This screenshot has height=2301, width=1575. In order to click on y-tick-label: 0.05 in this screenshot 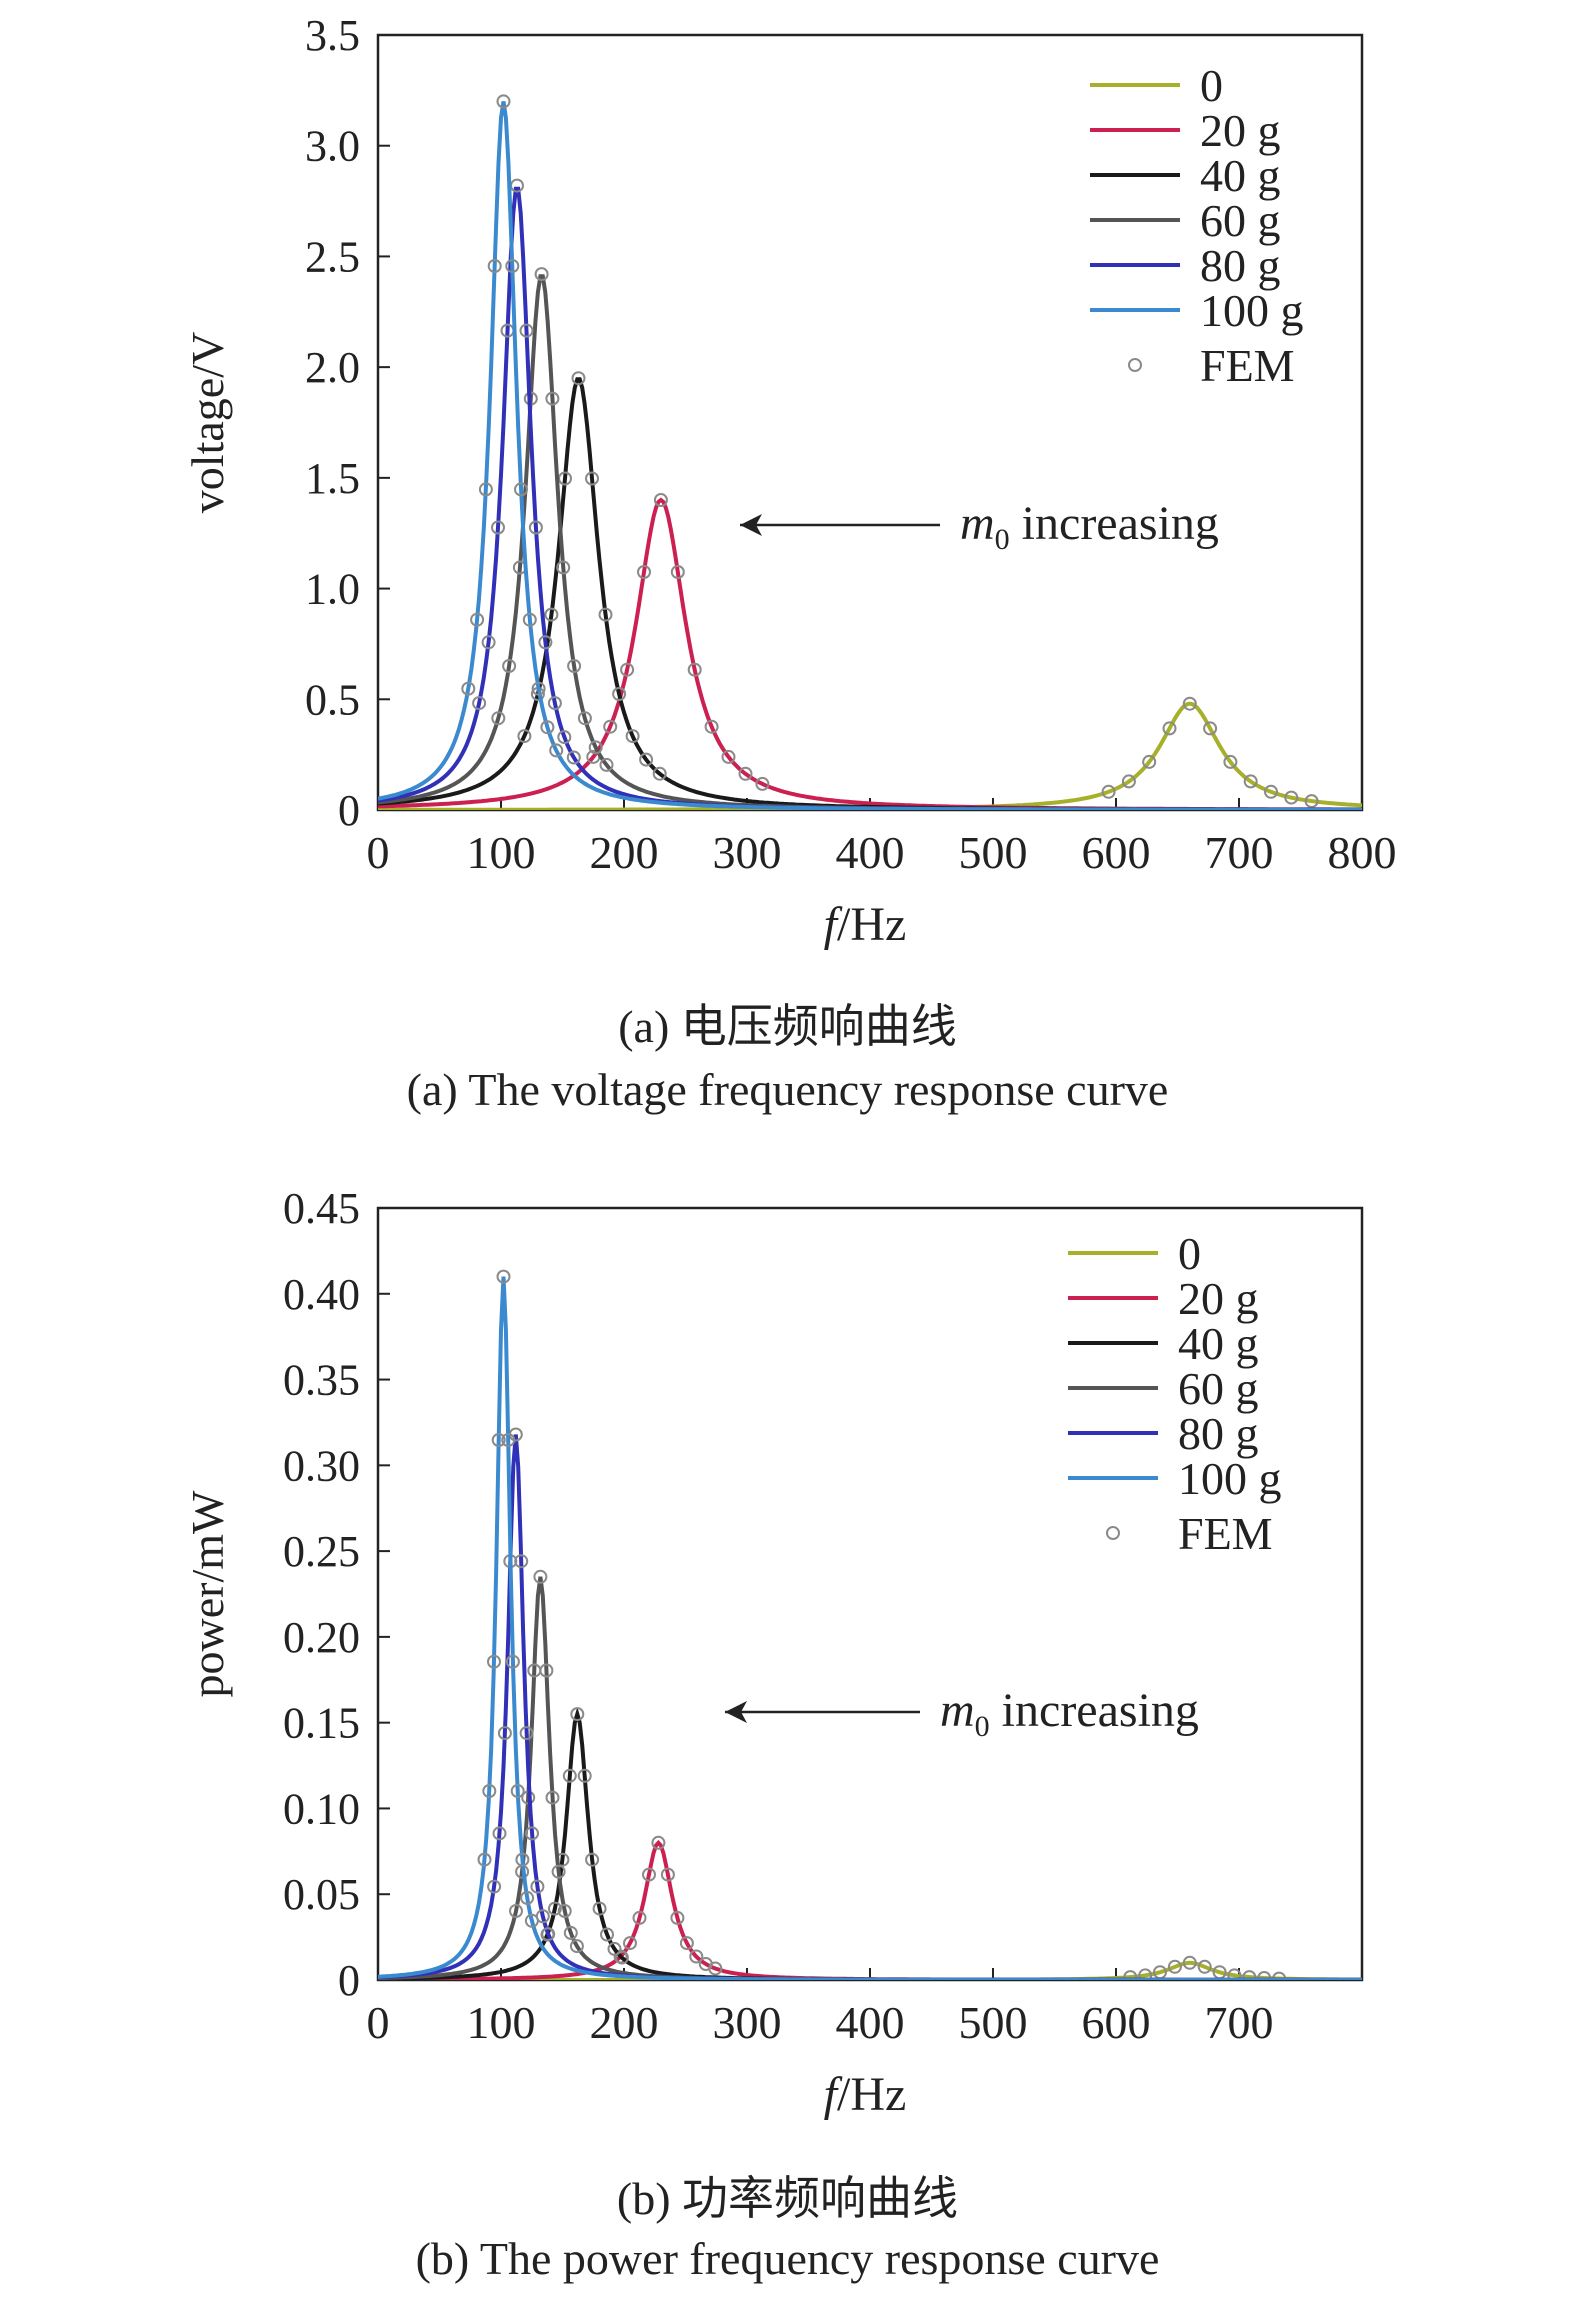, I will do `click(321, 1894)`.